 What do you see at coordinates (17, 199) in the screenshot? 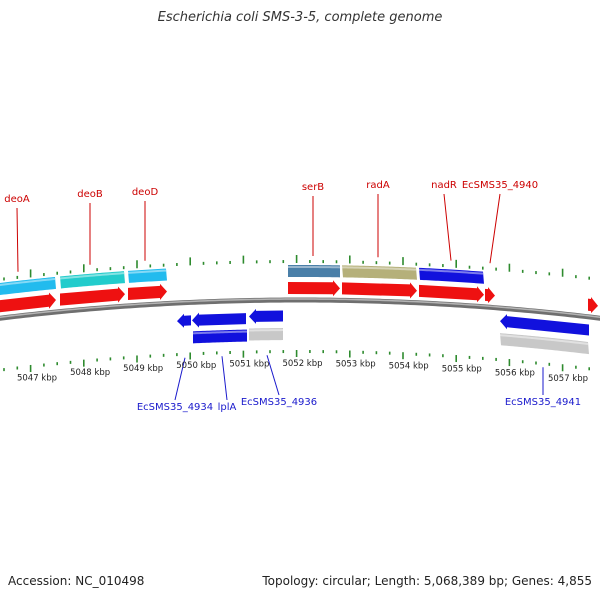
I see `gene-label-top: deoA` at bounding box center [17, 199].